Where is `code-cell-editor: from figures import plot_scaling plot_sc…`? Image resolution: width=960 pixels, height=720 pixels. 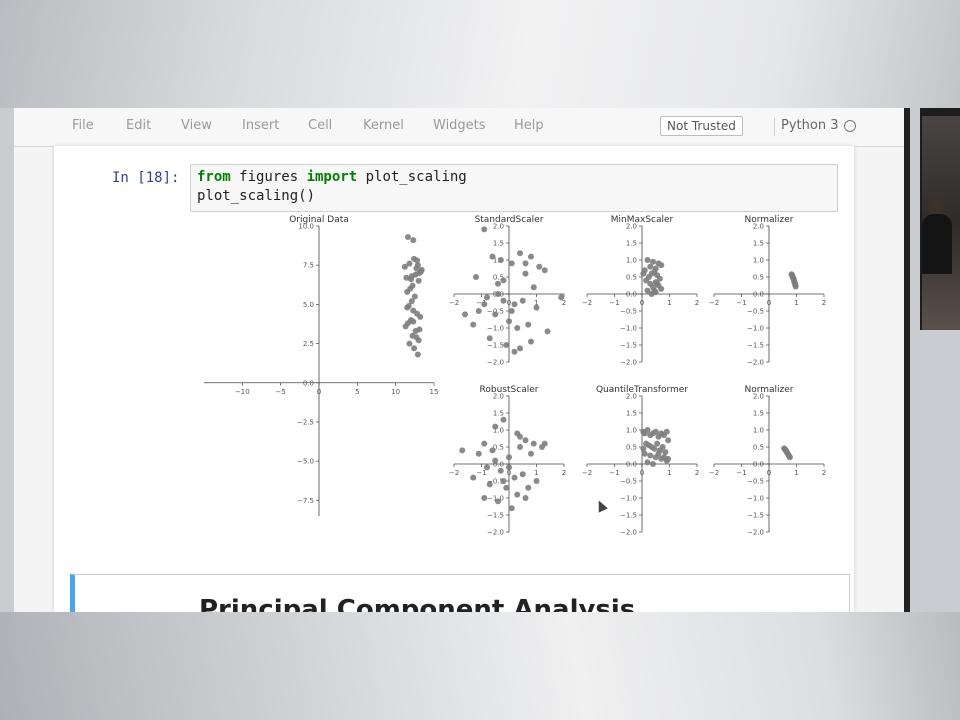
code-cell-editor: from figures import plot_scaling plot_sc… is located at coordinates (514, 188).